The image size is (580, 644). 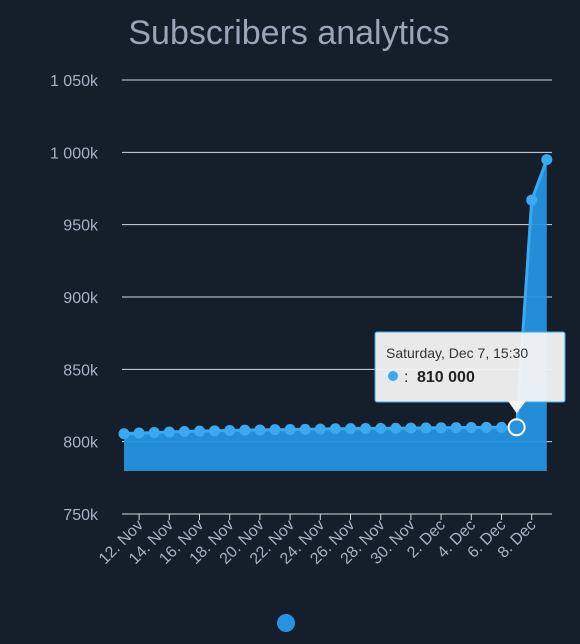 What do you see at coordinates (286, 623) in the screenshot?
I see `legend-item-series` at bounding box center [286, 623].